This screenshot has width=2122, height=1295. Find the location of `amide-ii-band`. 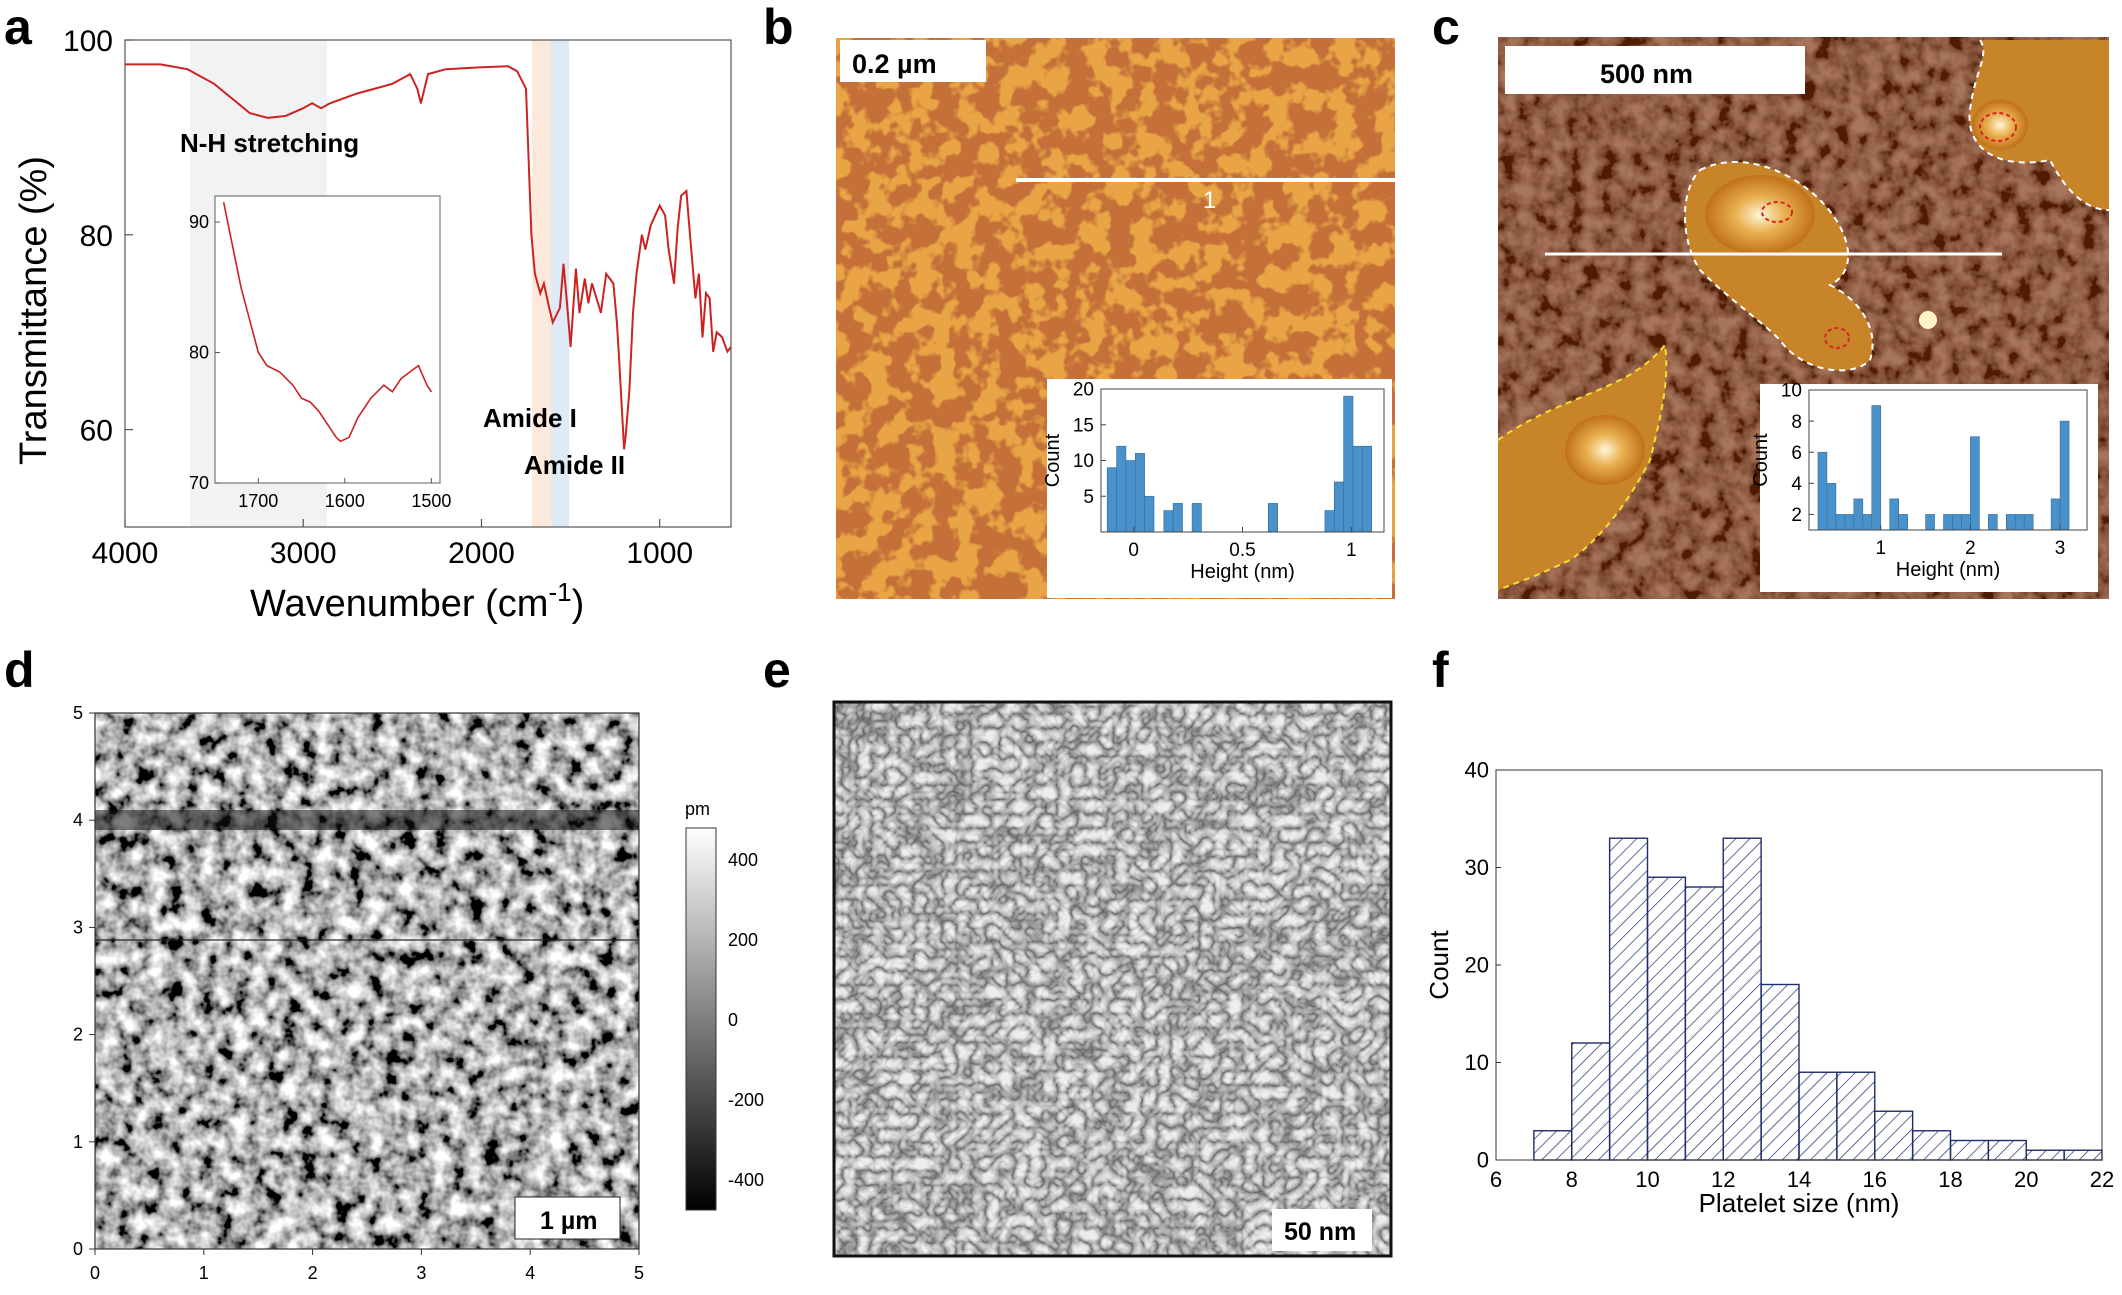

amide-ii-band is located at coordinates (560, 283).